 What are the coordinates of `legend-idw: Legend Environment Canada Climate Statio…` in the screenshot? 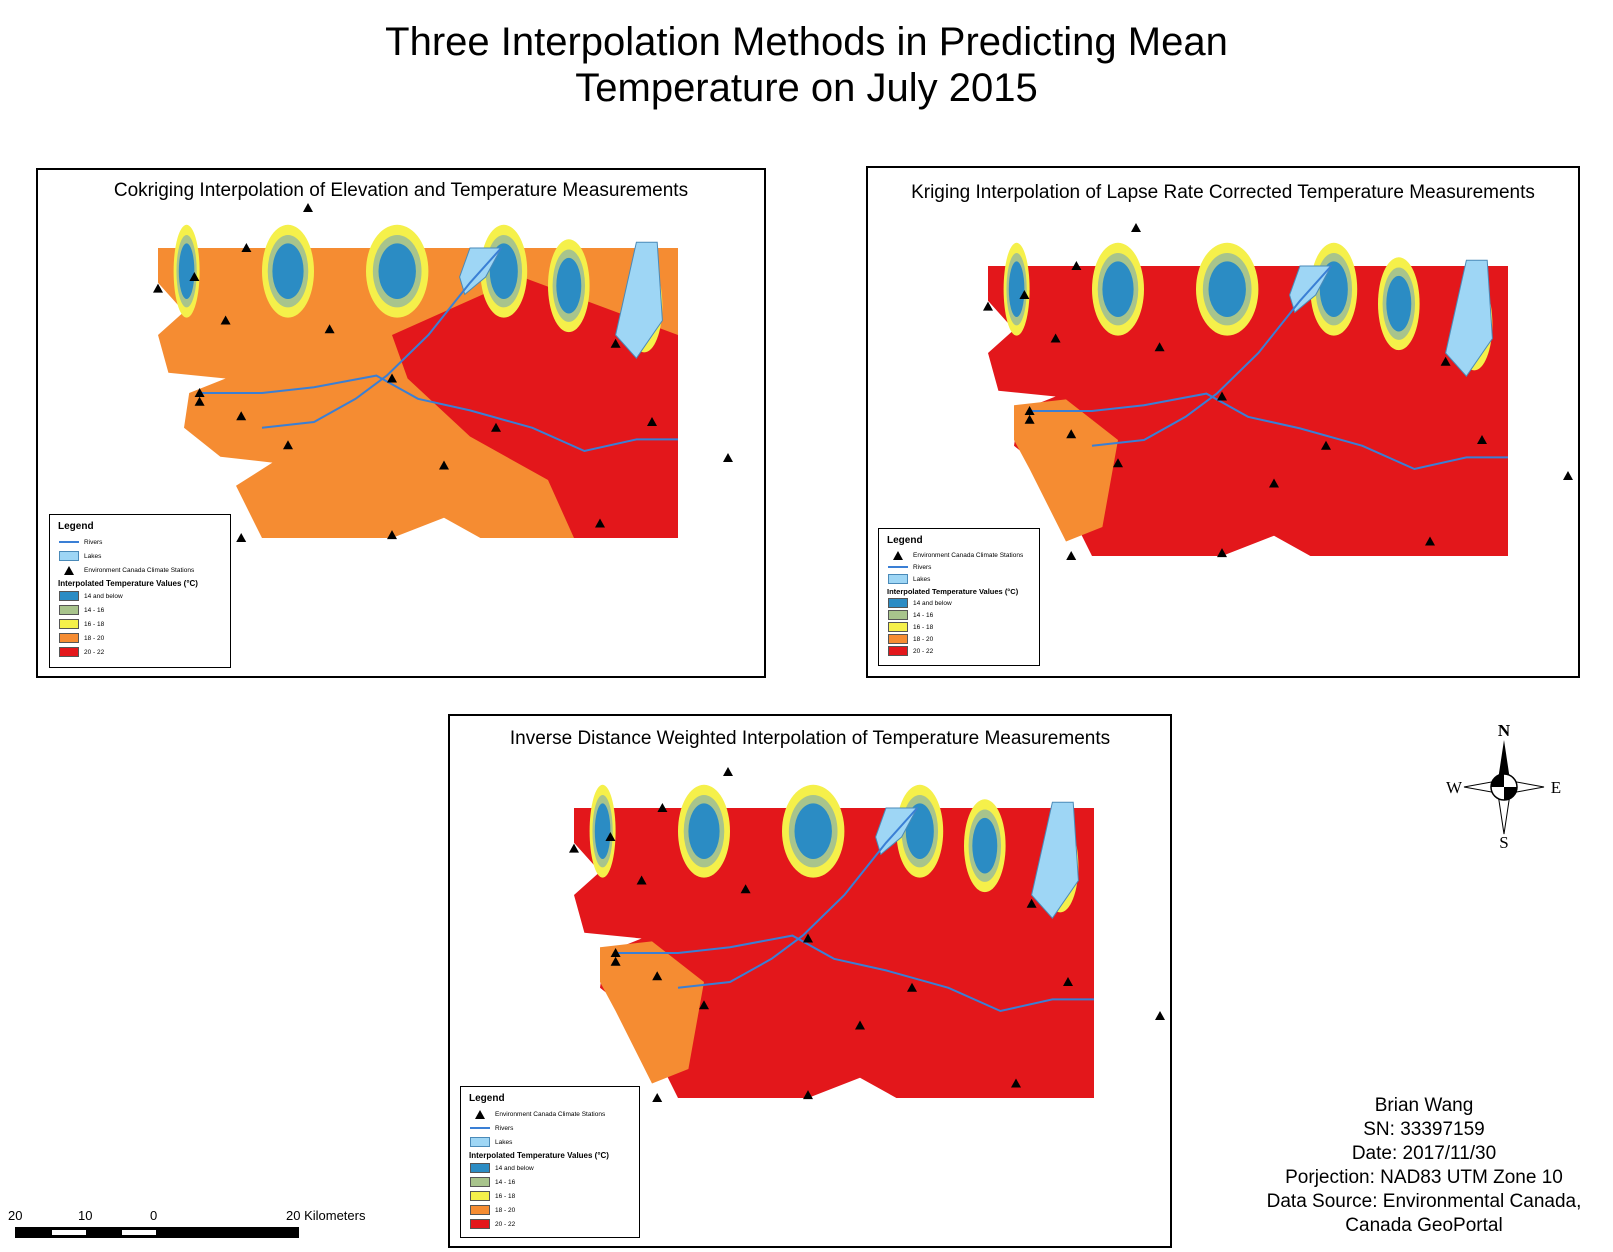 It's located at (550, 1162).